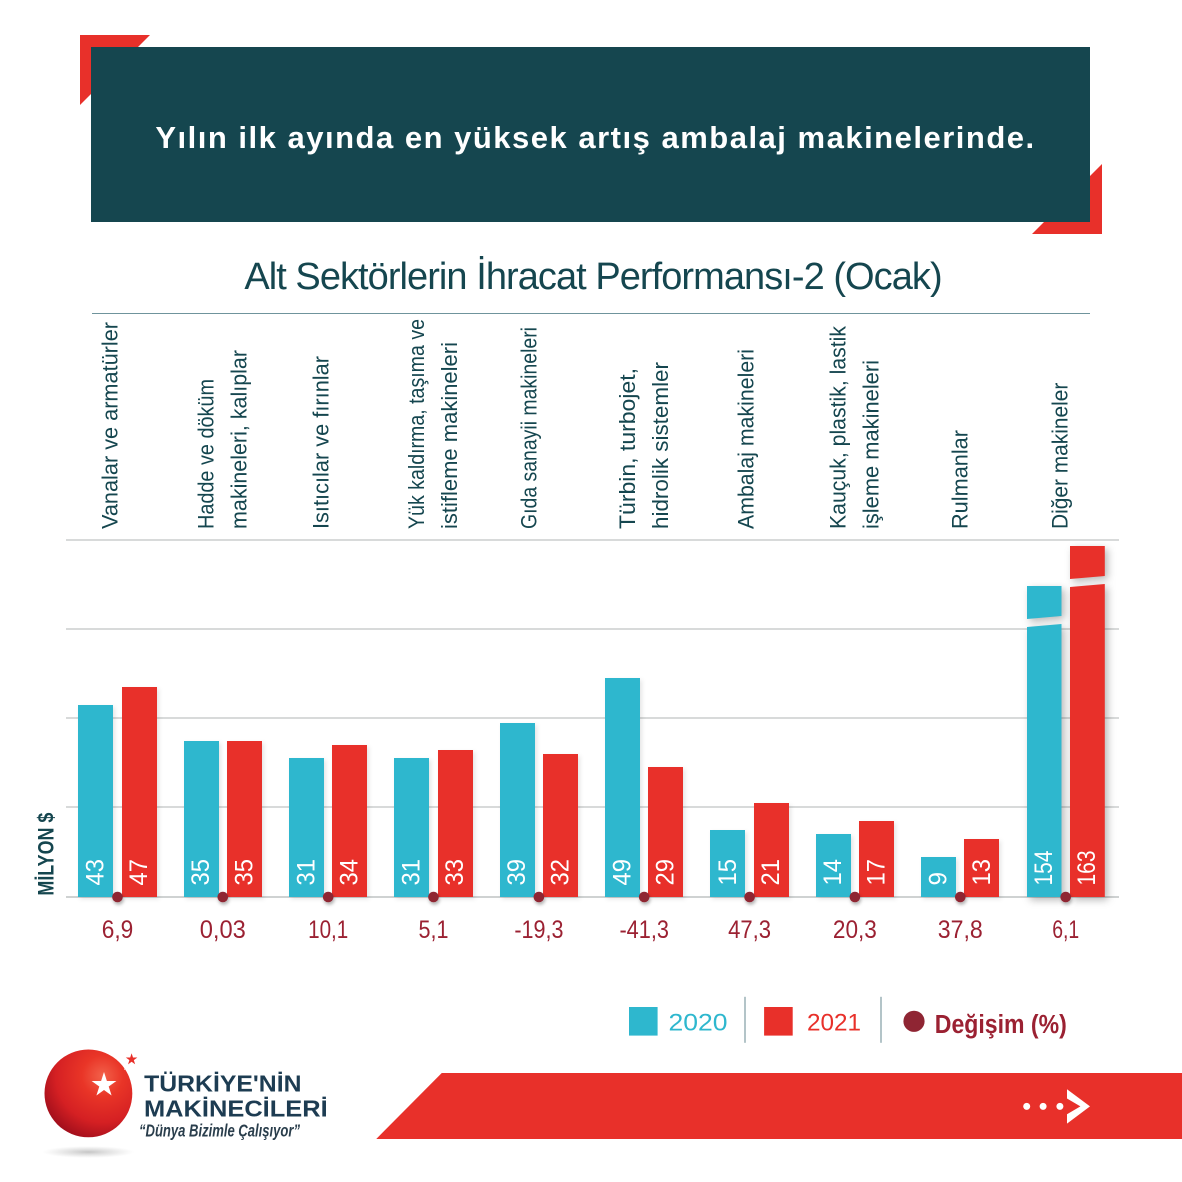 The height and width of the screenshot is (1182, 1182). Describe the element at coordinates (1065, 930) in the screenshot. I see `svg-text: 6,1` at that location.